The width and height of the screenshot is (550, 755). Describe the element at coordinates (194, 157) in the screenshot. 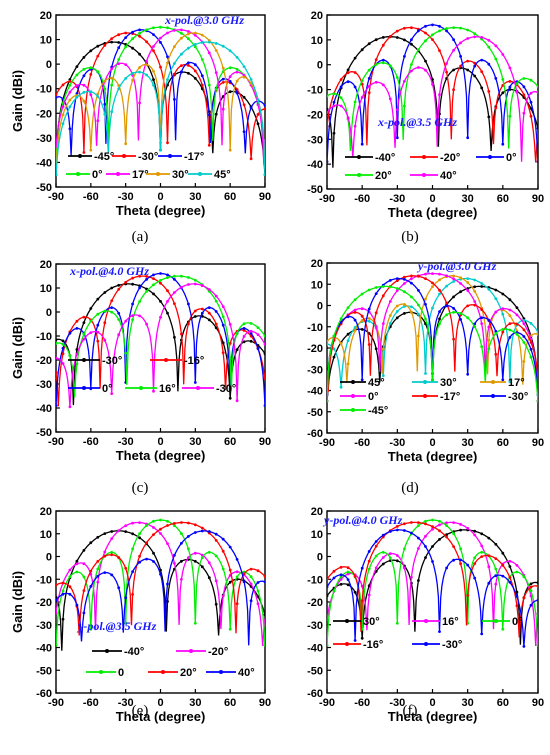

I see `legend-entry: -17°` at that location.